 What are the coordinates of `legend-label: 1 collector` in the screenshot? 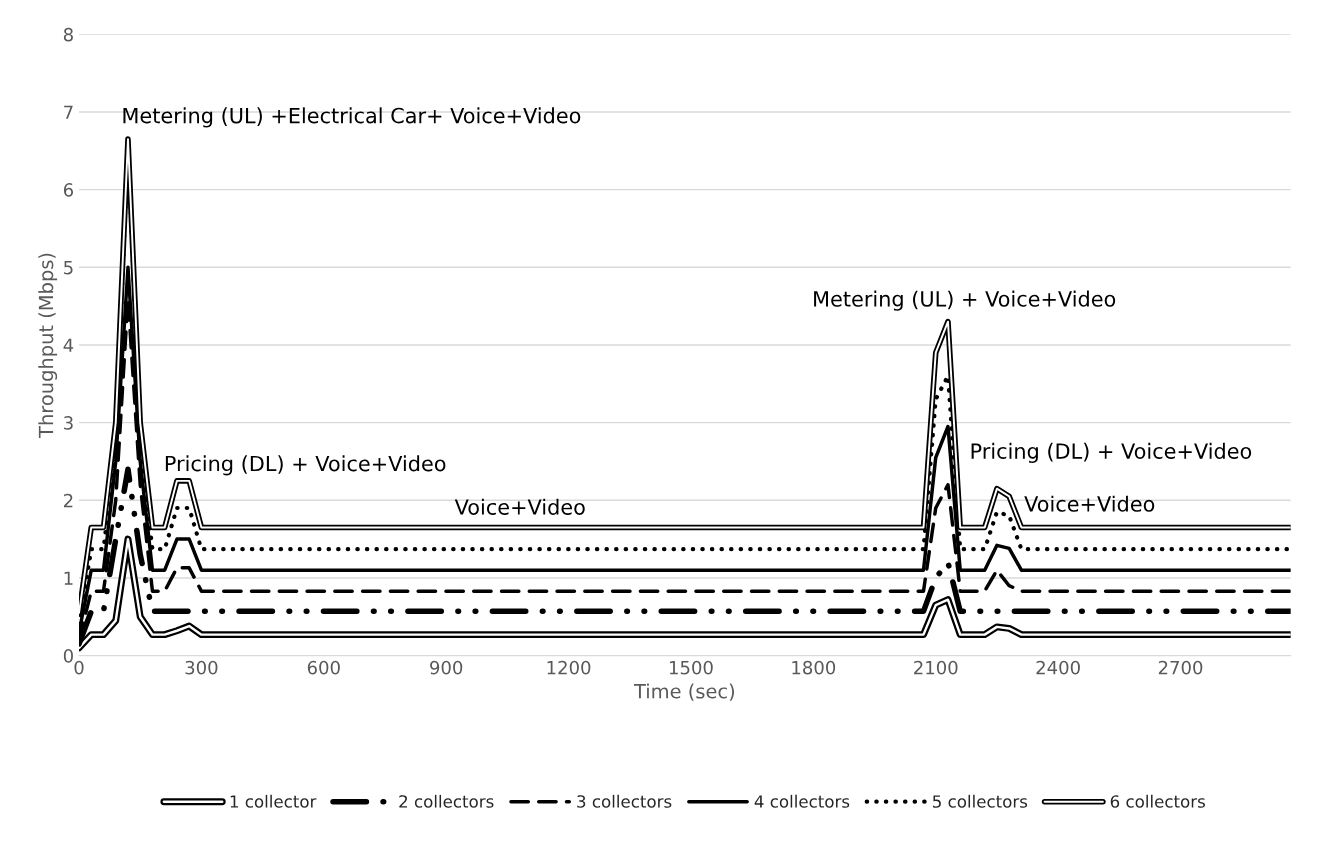 It's located at (273, 801).